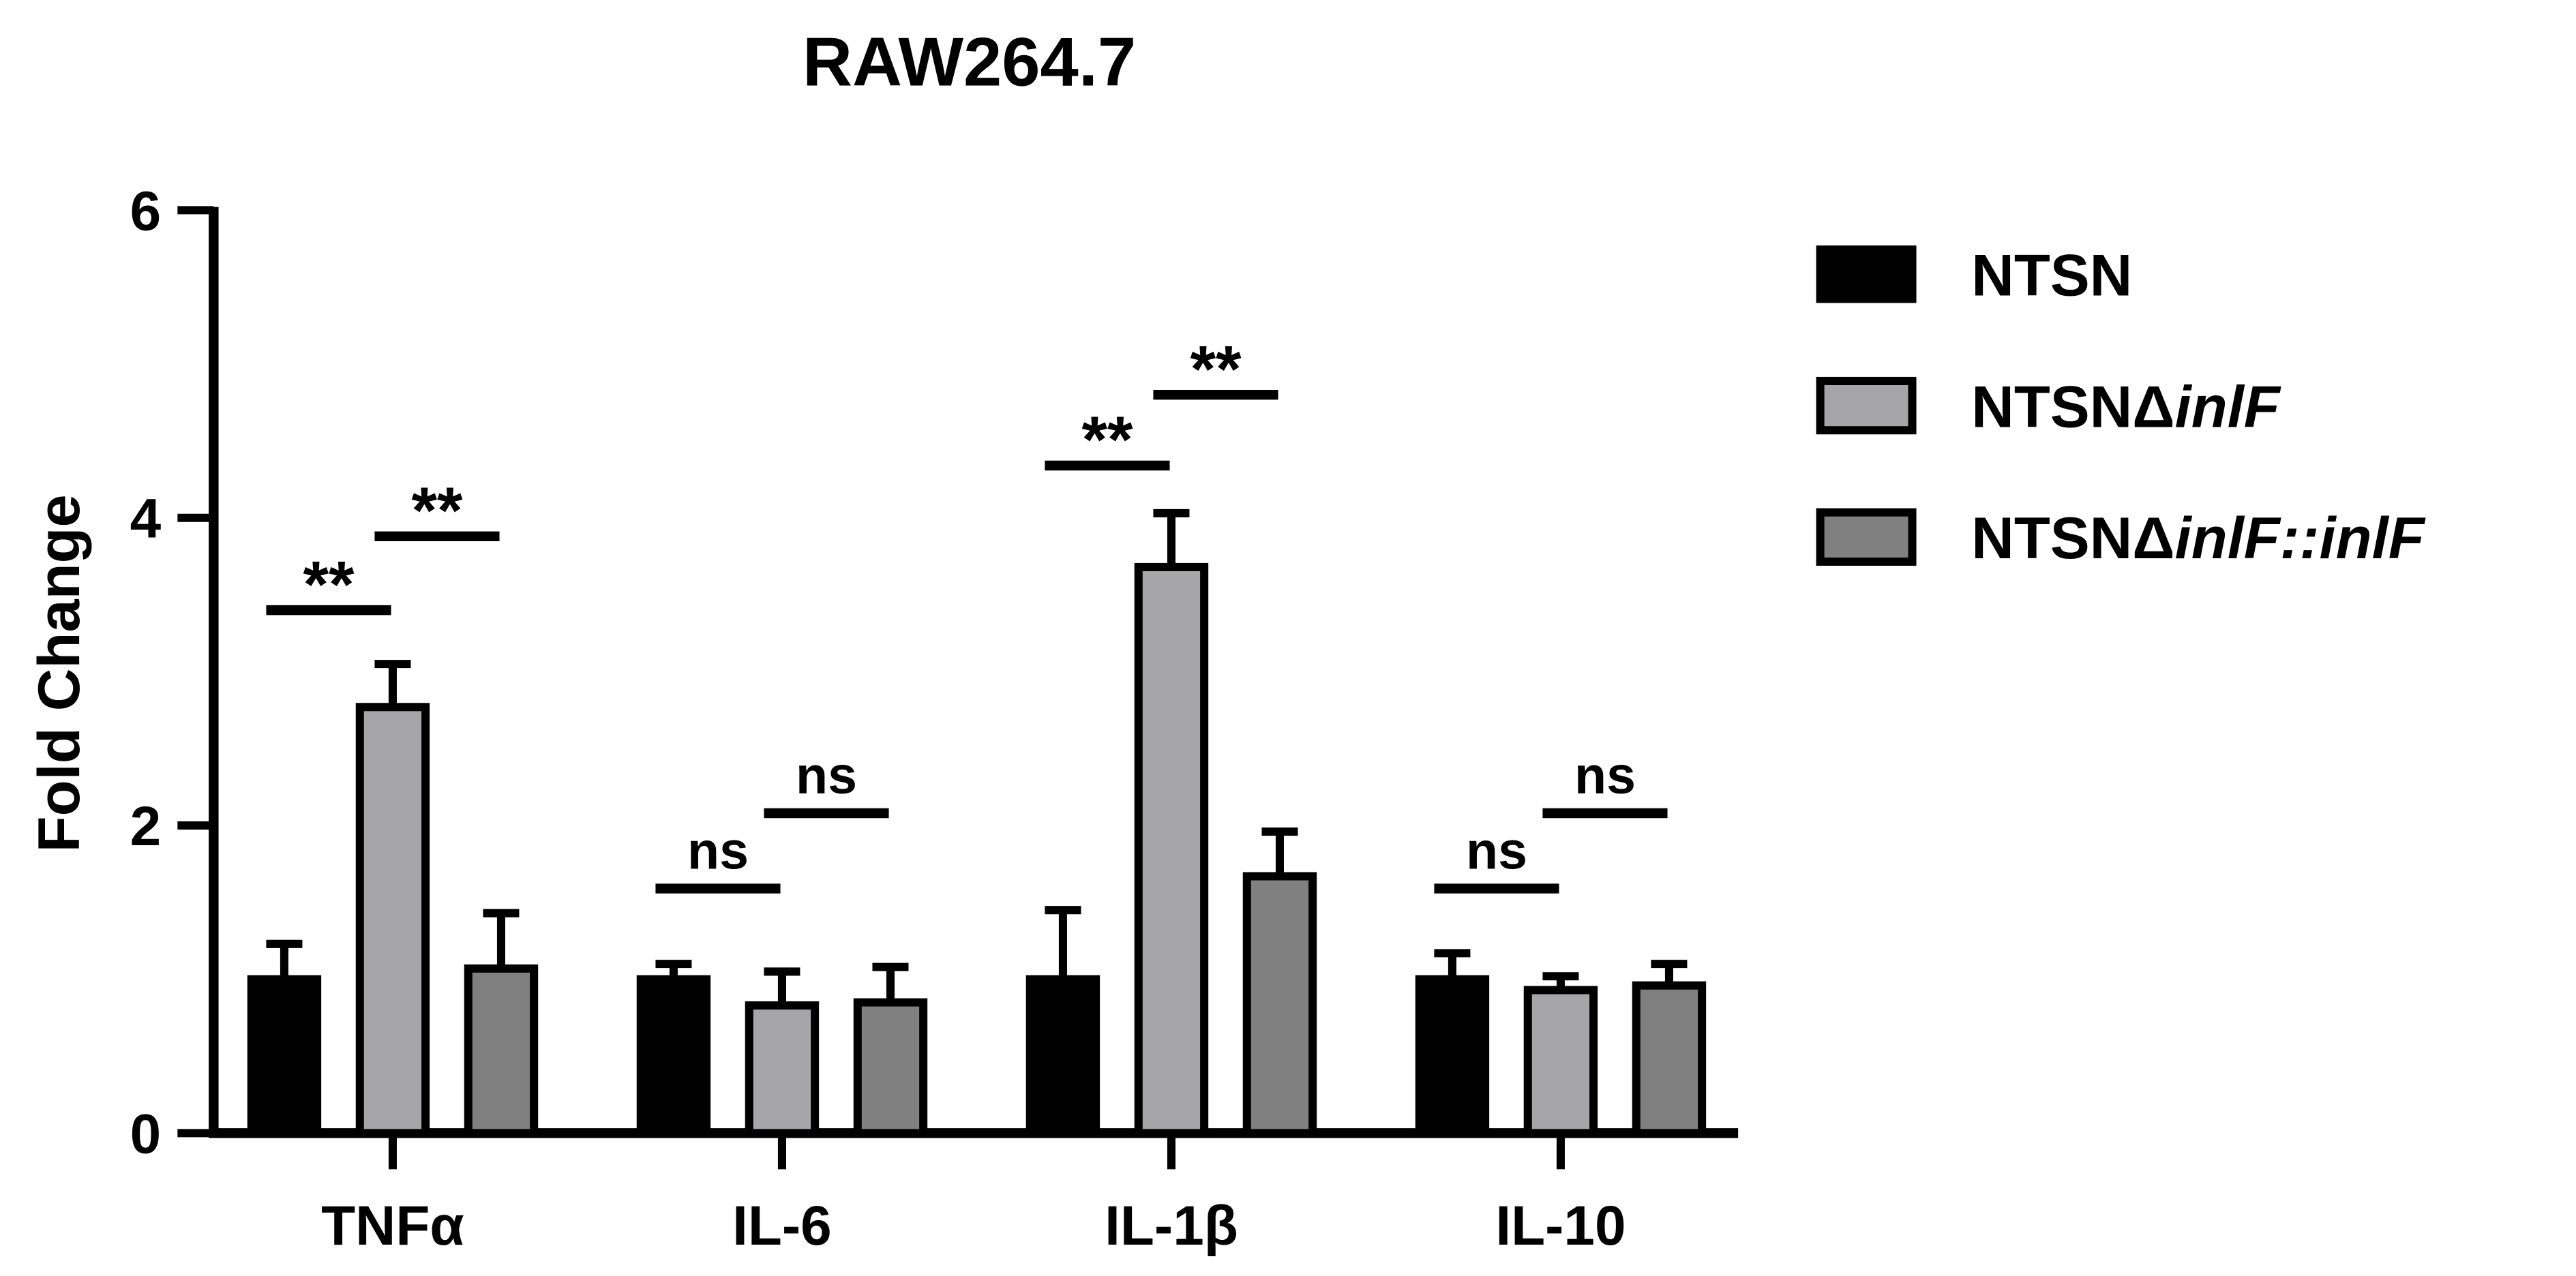  Describe the element at coordinates (2126, 407) in the screenshot. I see `legend-label: NTSNΔinlF` at that location.